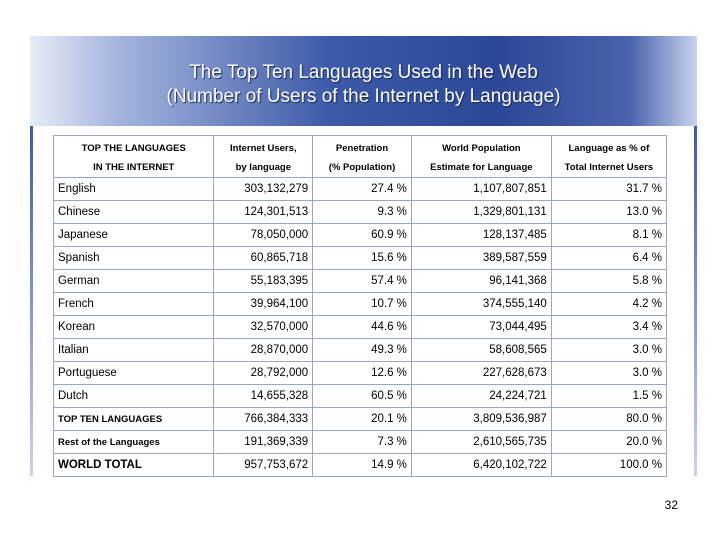 Image resolution: width=720 pixels, height=540 pixels. I want to click on cell-world-population: 6,420,102,722, so click(481, 465).